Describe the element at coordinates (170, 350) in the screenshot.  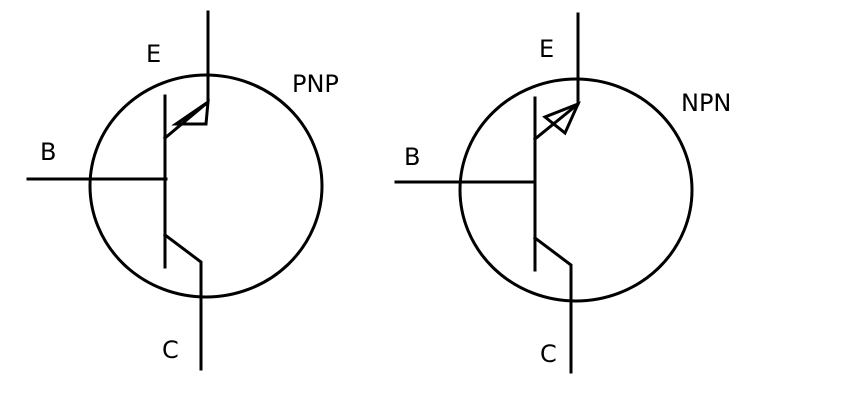
I see `pnp-collector-label: C` at that location.